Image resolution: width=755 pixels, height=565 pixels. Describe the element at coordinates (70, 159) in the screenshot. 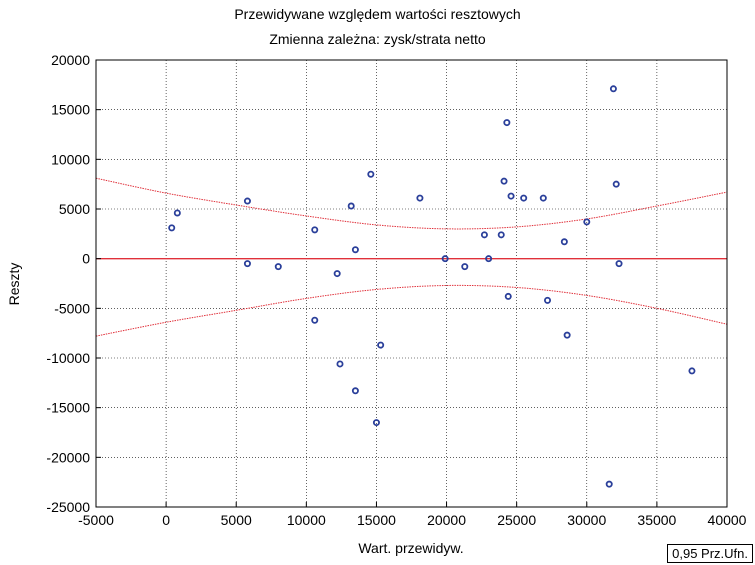

I see `y-tick-label: 10000` at that location.